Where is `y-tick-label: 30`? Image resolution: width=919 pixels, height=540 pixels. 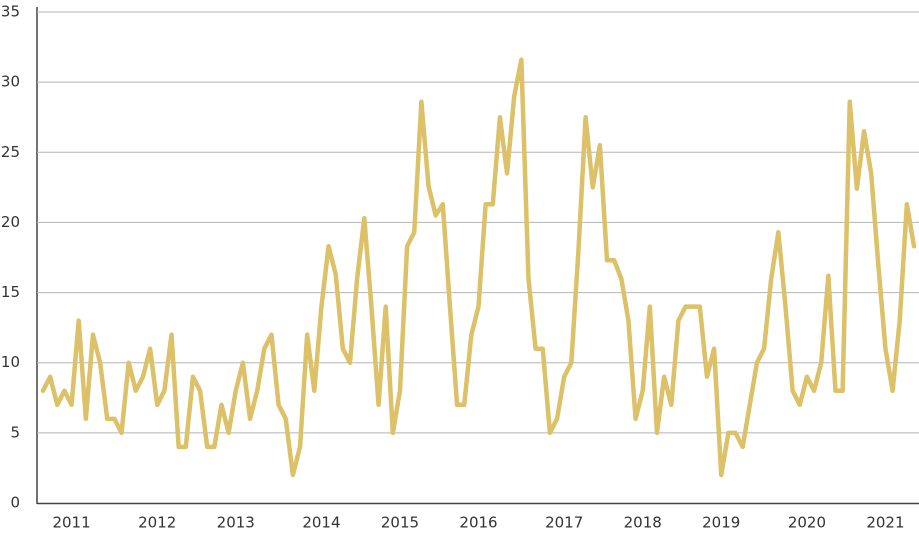 y-tick-label: 30 is located at coordinates (10, 82).